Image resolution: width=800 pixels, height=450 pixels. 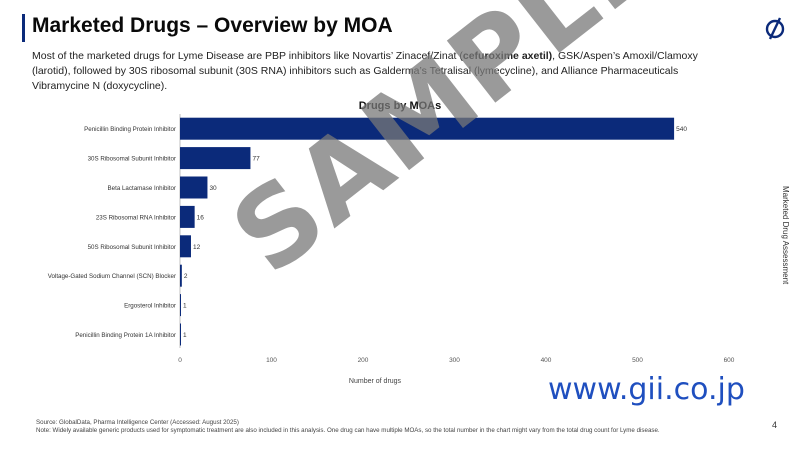 I want to click on data-label: 16, so click(x=201, y=217).